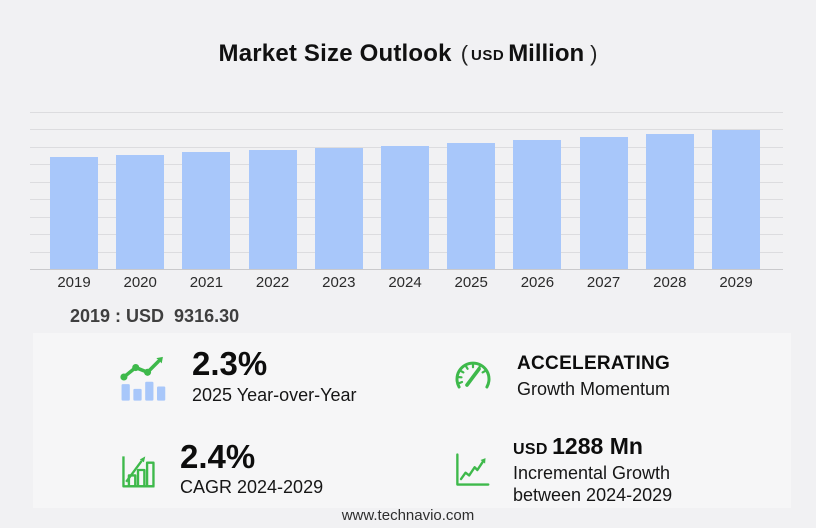  I want to click on bar-2029, so click(736, 199).